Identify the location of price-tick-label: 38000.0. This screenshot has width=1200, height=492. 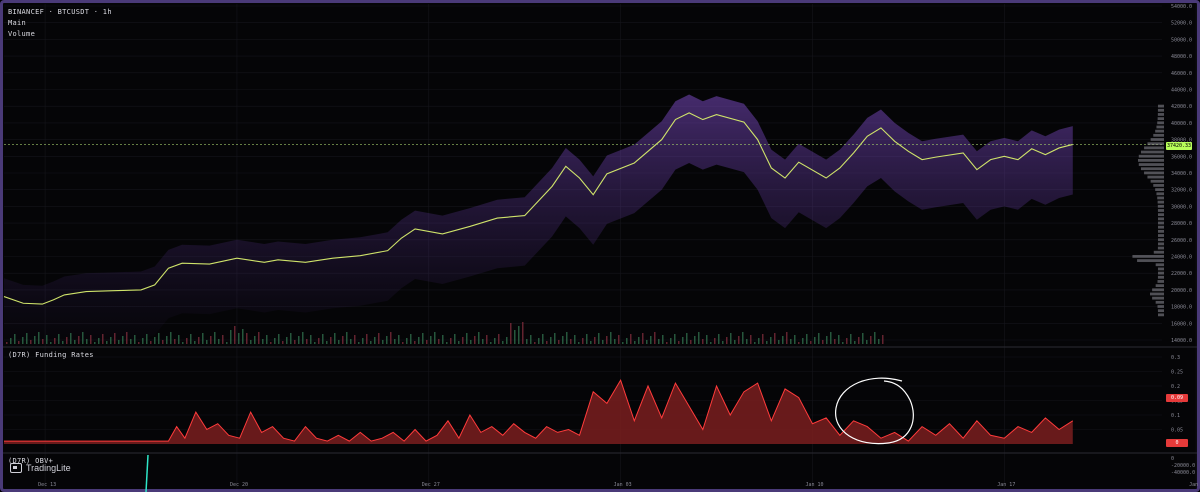
(1181, 141).